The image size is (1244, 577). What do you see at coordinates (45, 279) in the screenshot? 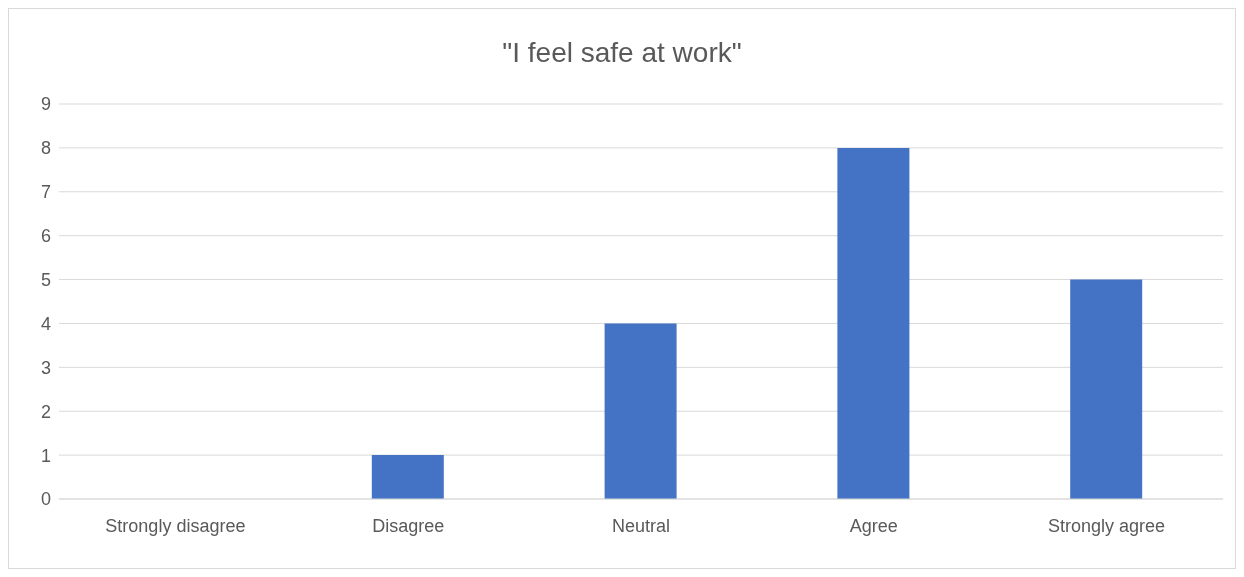
I see `y-tick-label: 5` at bounding box center [45, 279].